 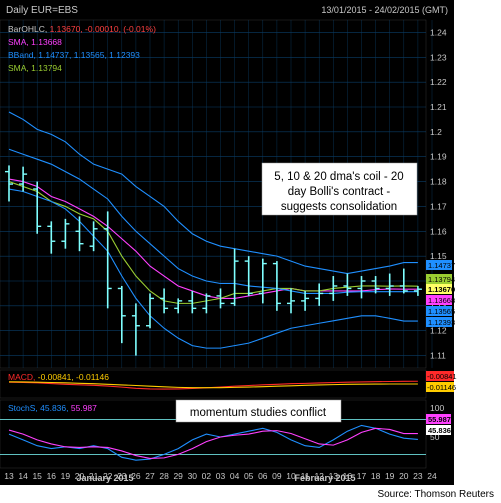 What do you see at coordinates (89, 55) in the screenshot?
I see `legend-bband-values: 1.14737, 1.13565, 1.12393` at bounding box center [89, 55].